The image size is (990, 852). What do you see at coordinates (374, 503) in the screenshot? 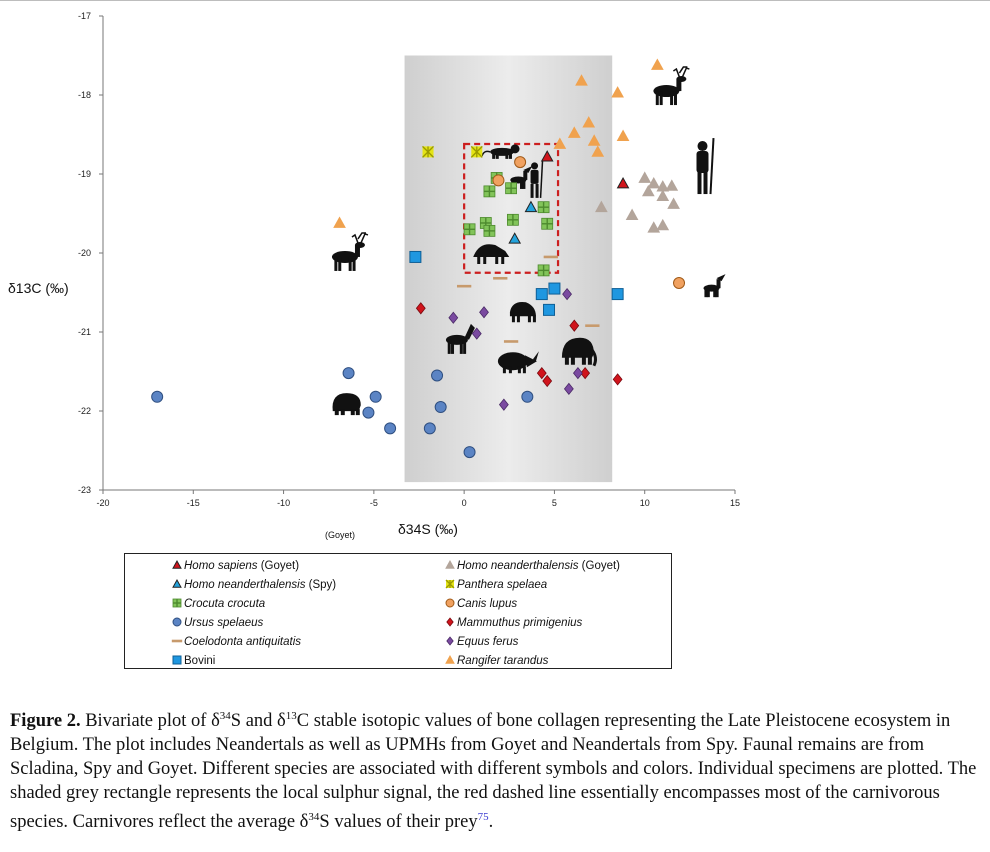
I see `x-tick-label: -5` at bounding box center [374, 503].